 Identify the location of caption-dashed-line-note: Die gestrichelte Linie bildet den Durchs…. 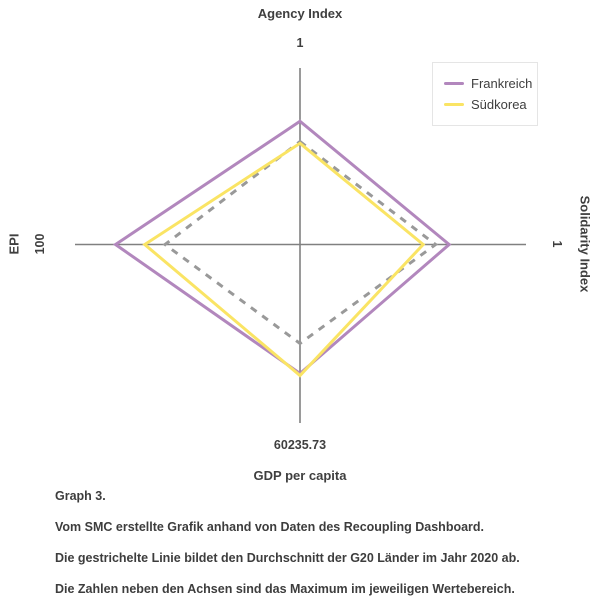
(287, 558).